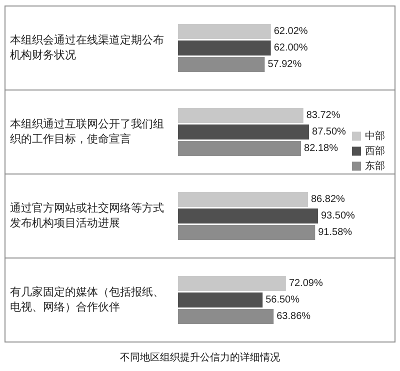 The image size is (400, 371). I want to click on data-label: 72.09%, so click(305, 284).